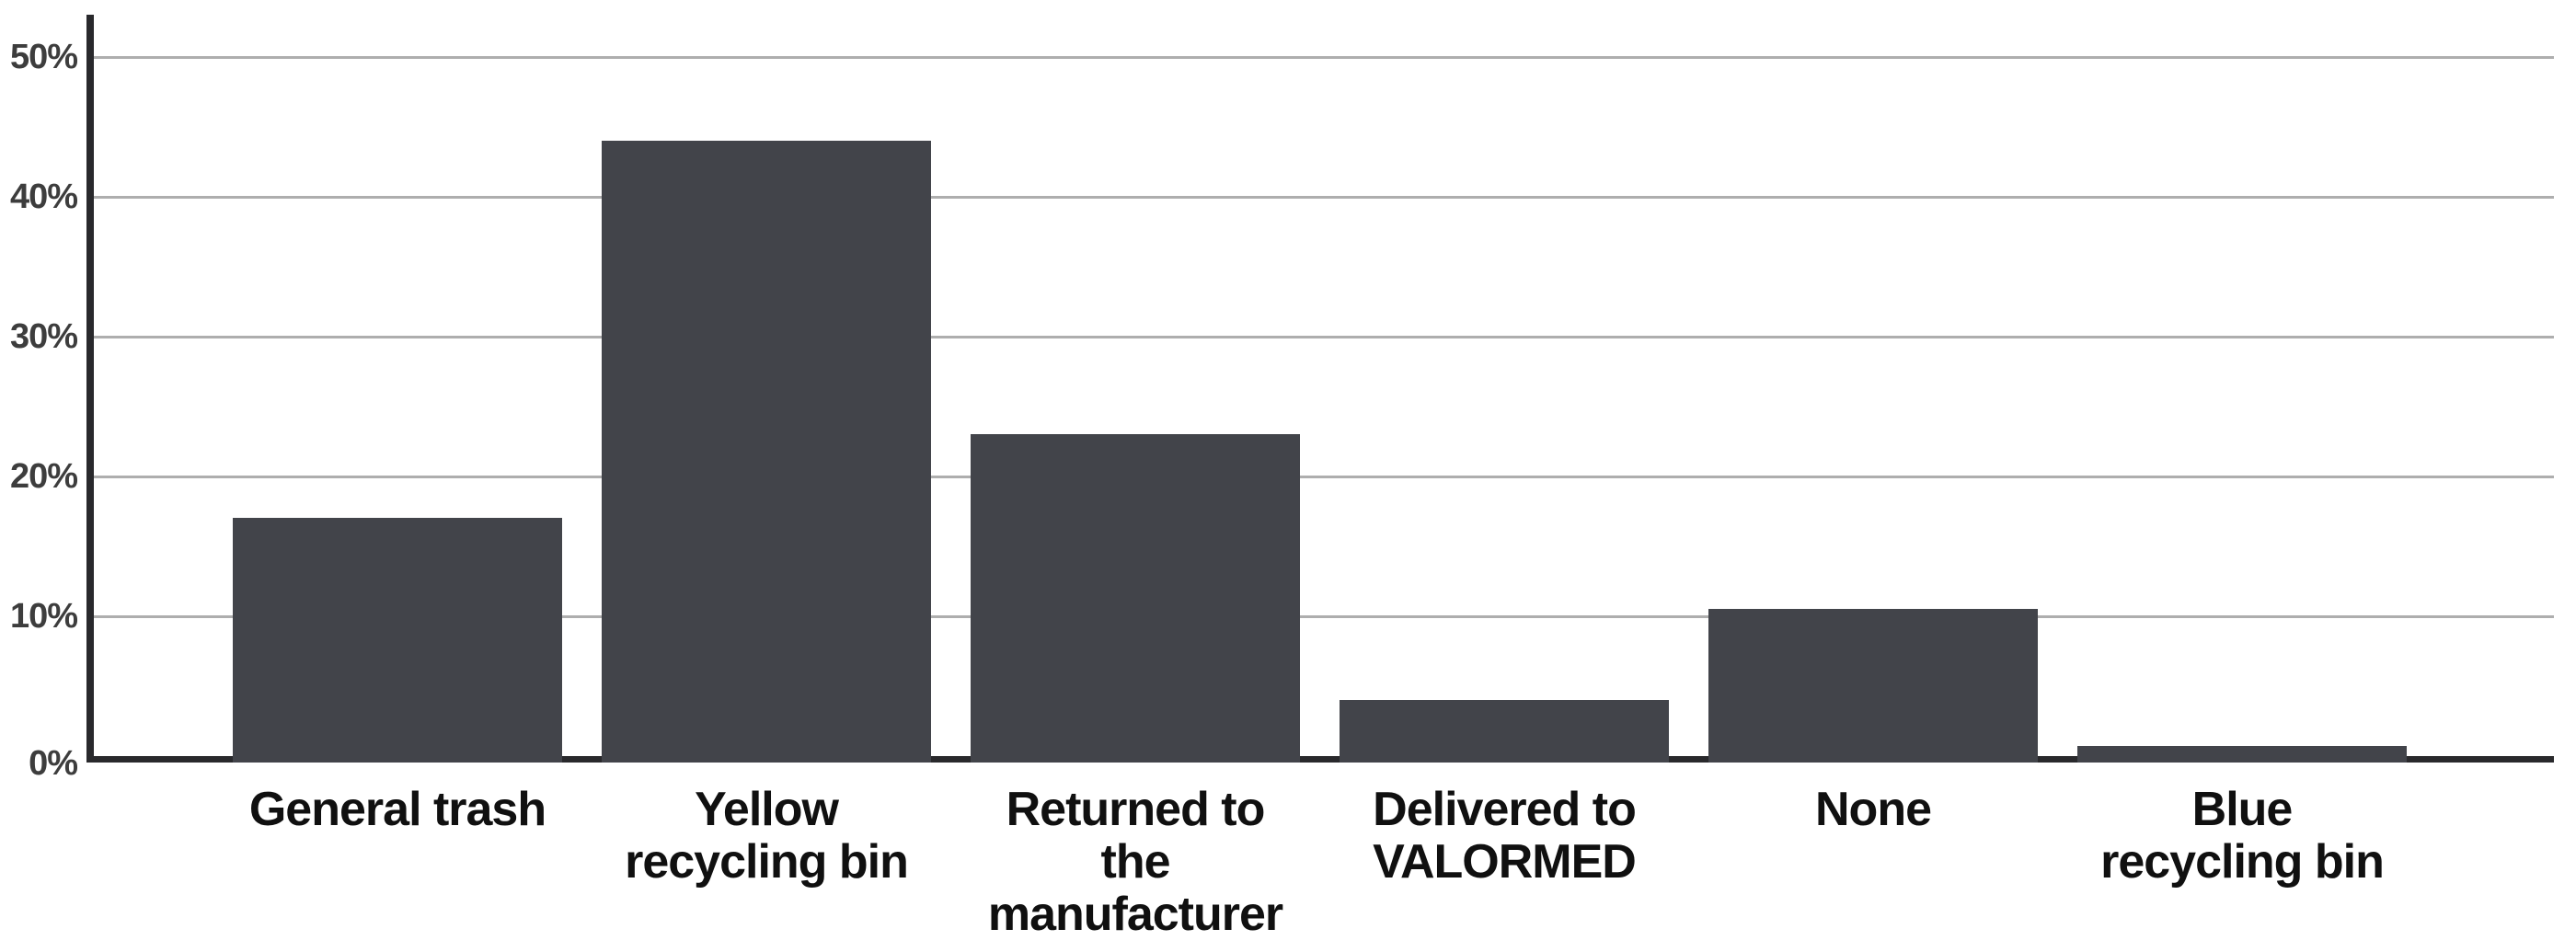  What do you see at coordinates (43, 196) in the screenshot?
I see `y-axis-tick-label-40%: 40%` at bounding box center [43, 196].